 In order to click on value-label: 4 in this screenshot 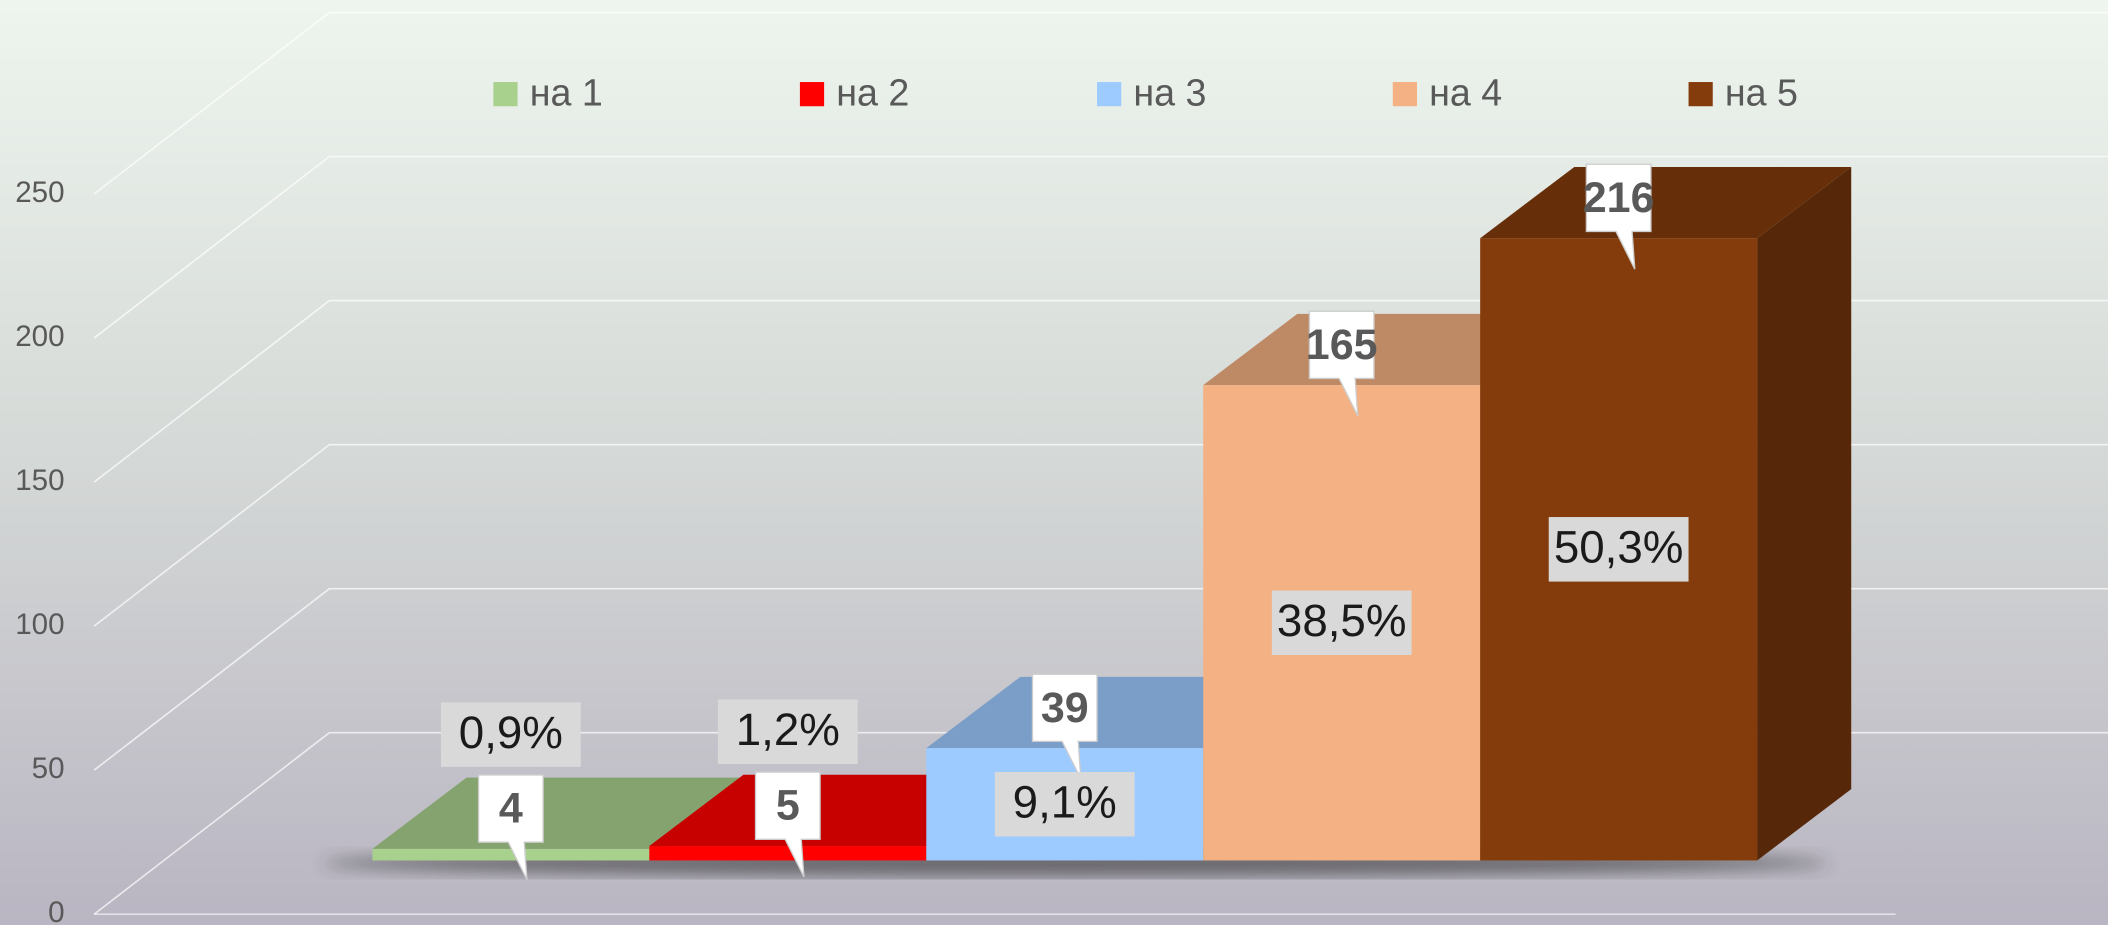, I will do `click(511, 809)`.